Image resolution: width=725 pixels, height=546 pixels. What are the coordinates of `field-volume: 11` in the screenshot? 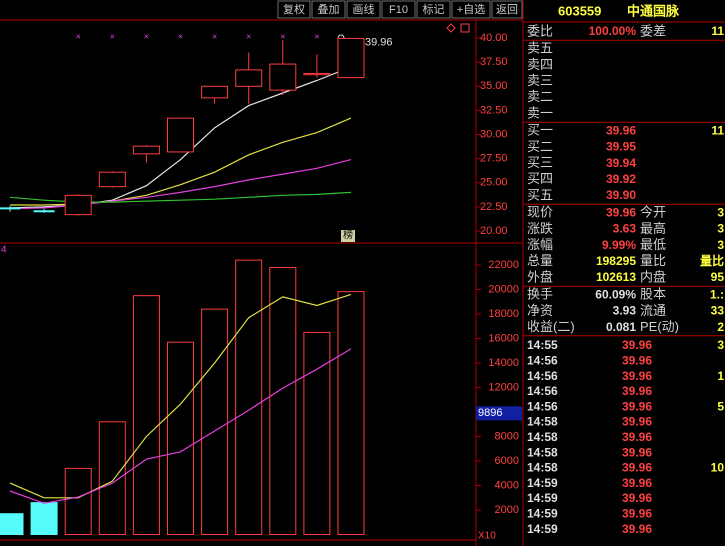 It's located at (717, 130).